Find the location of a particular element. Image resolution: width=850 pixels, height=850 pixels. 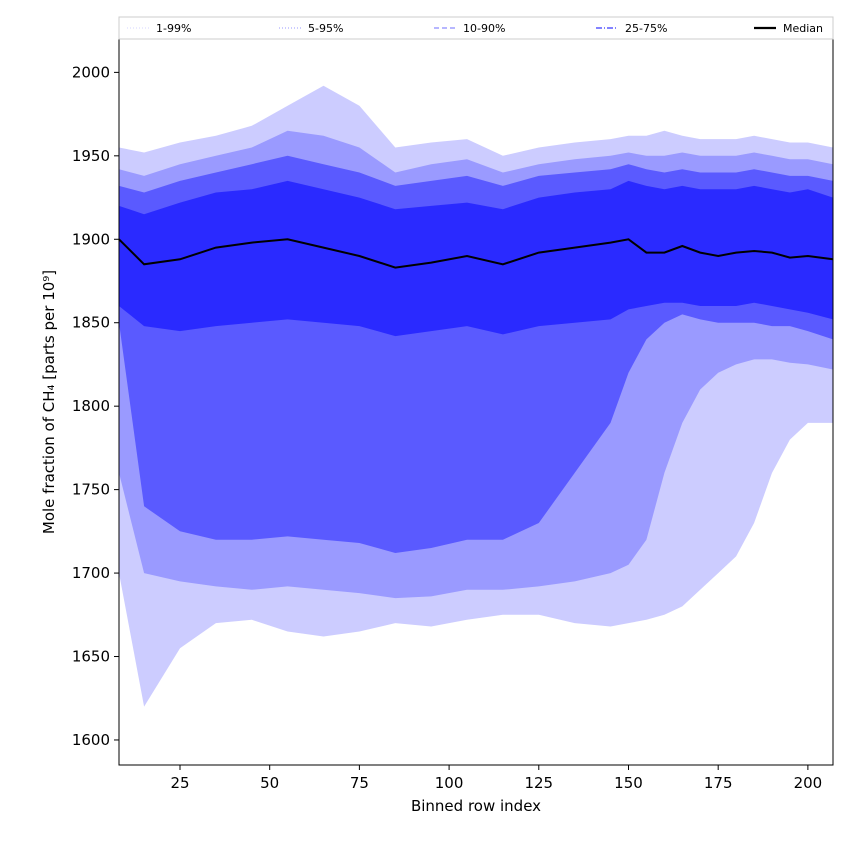

x-tick-label: 100 is located at coordinates (449, 783).